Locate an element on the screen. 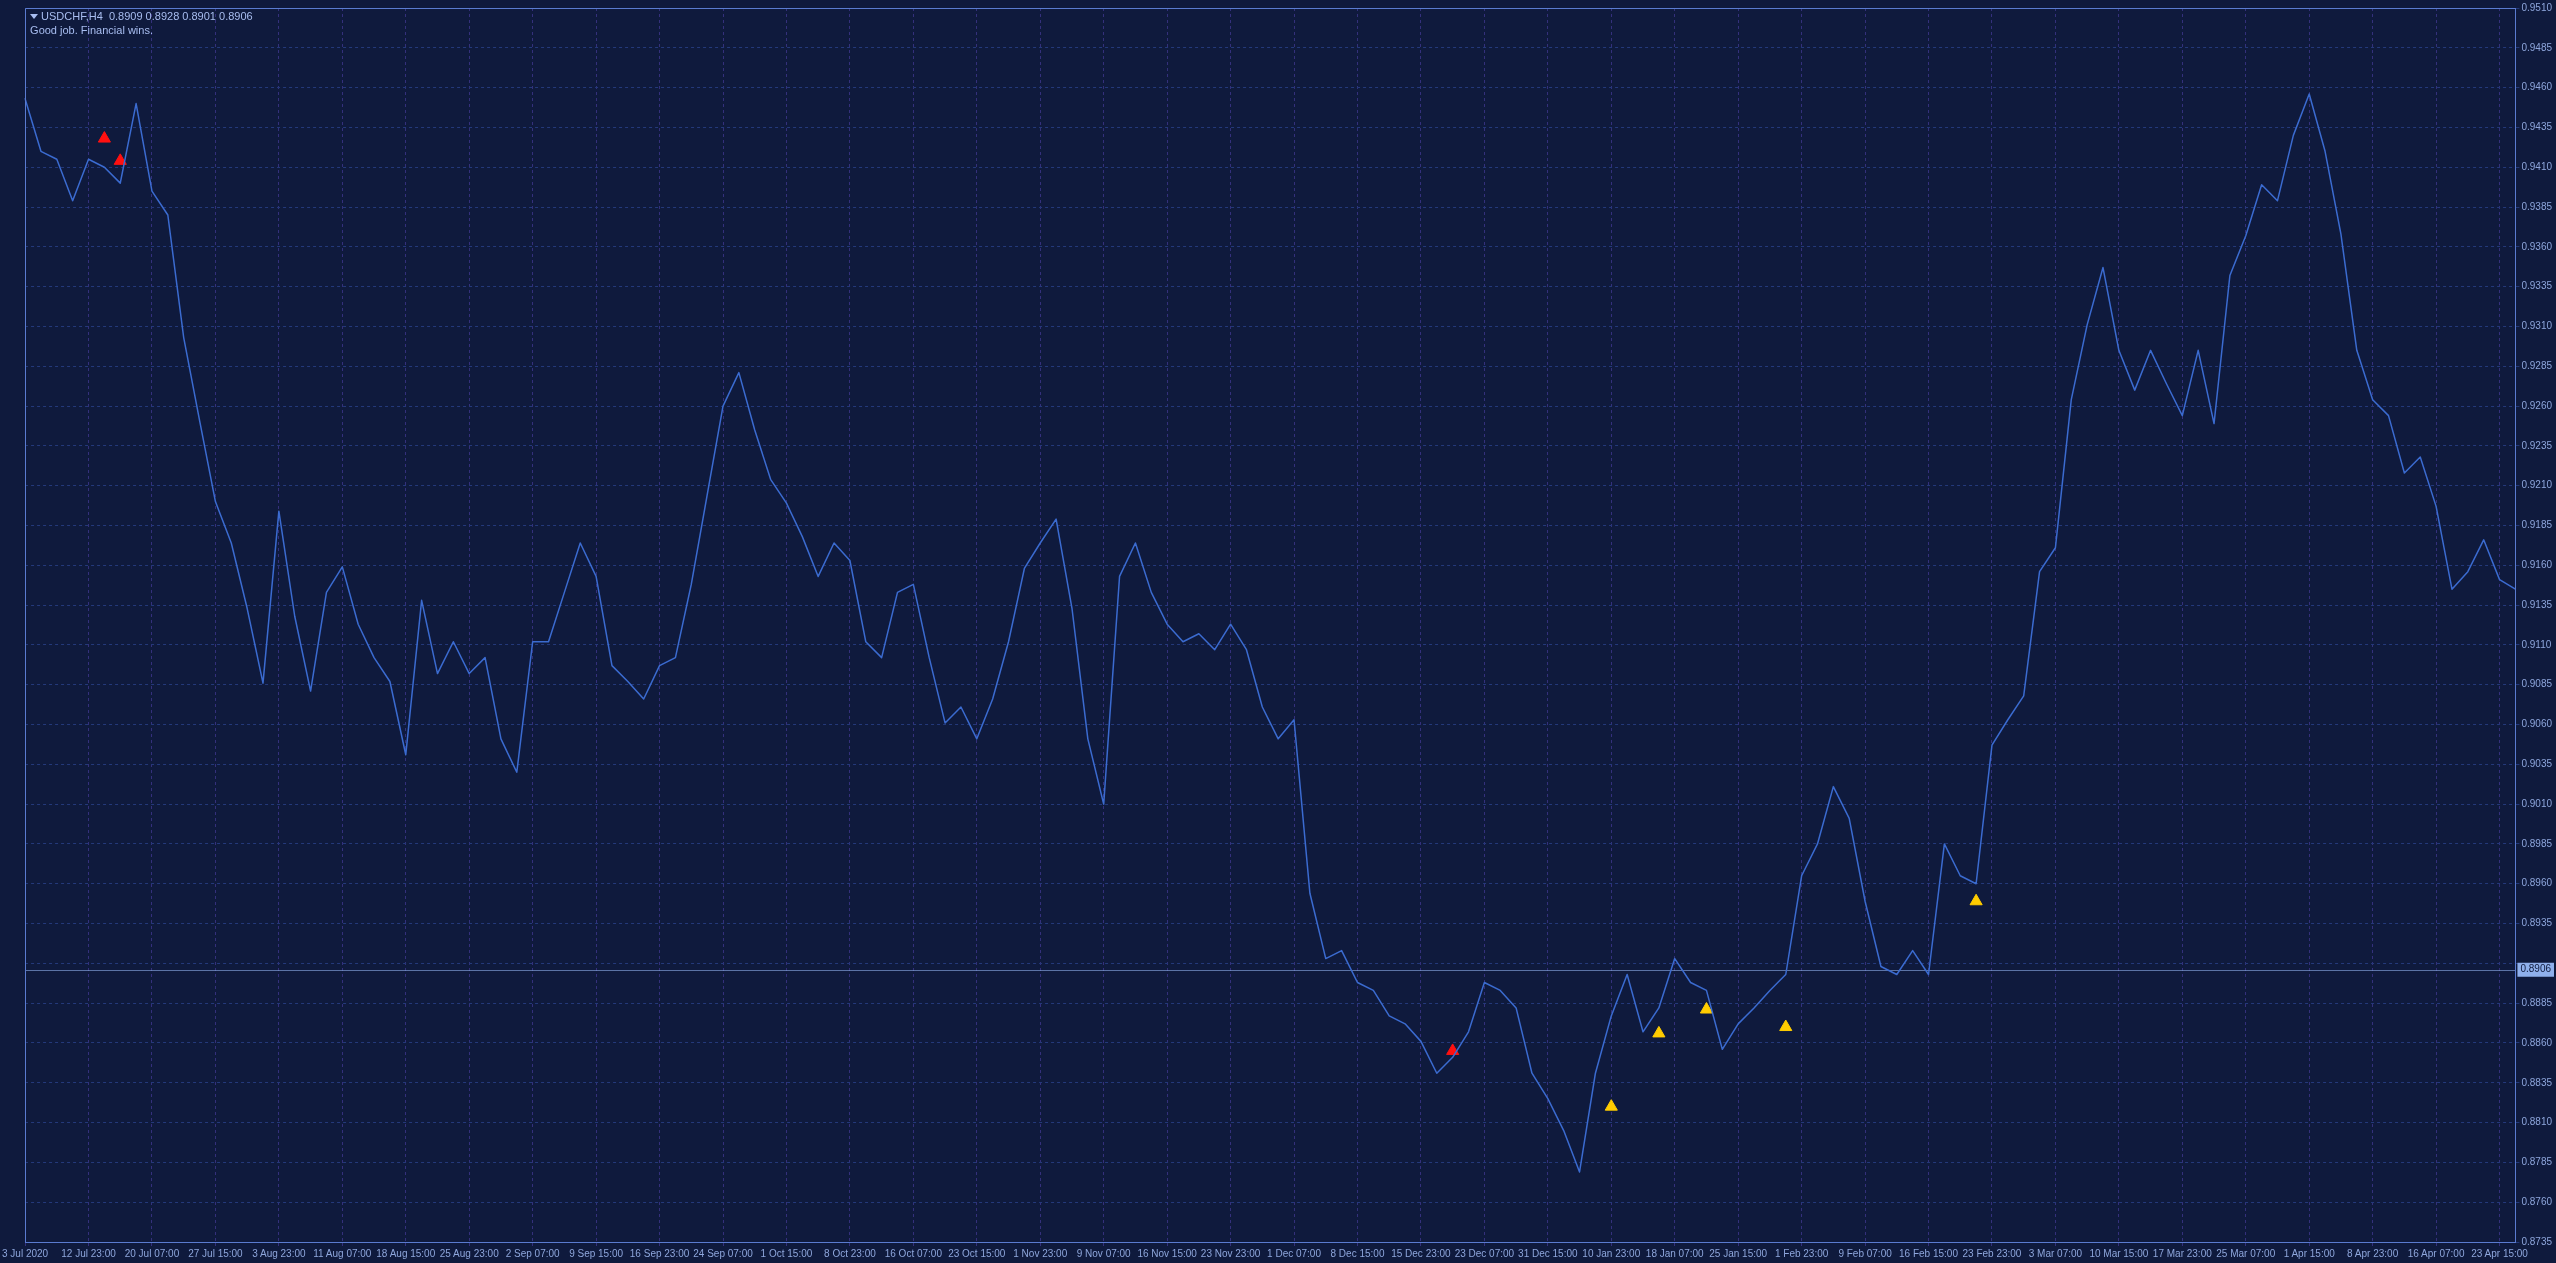 This screenshot has width=2556, height=1263. text: Good job. Financial wins. is located at coordinates (91, 29).